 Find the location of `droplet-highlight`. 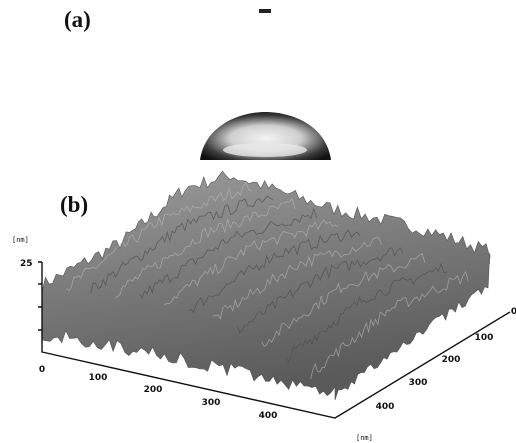

droplet-highlight is located at coordinates (265, 150).